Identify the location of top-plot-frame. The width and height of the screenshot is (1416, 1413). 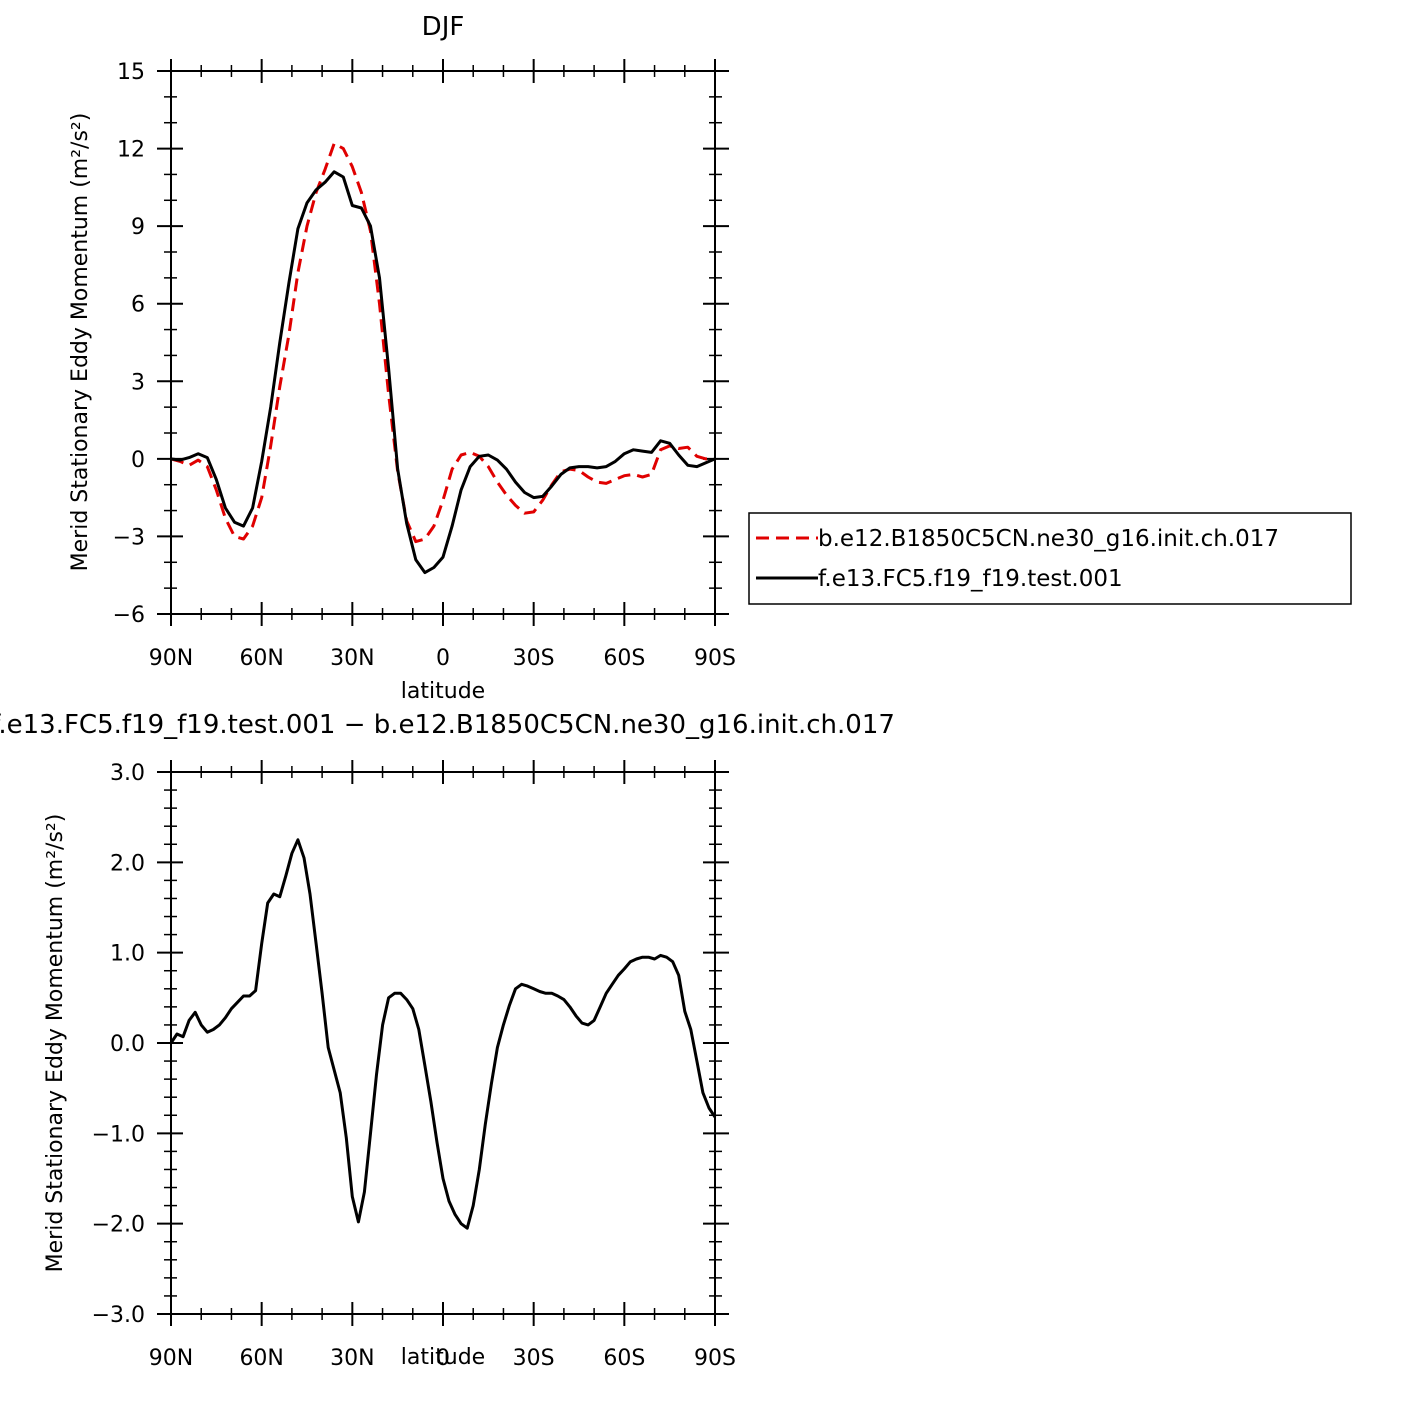
(443, 342).